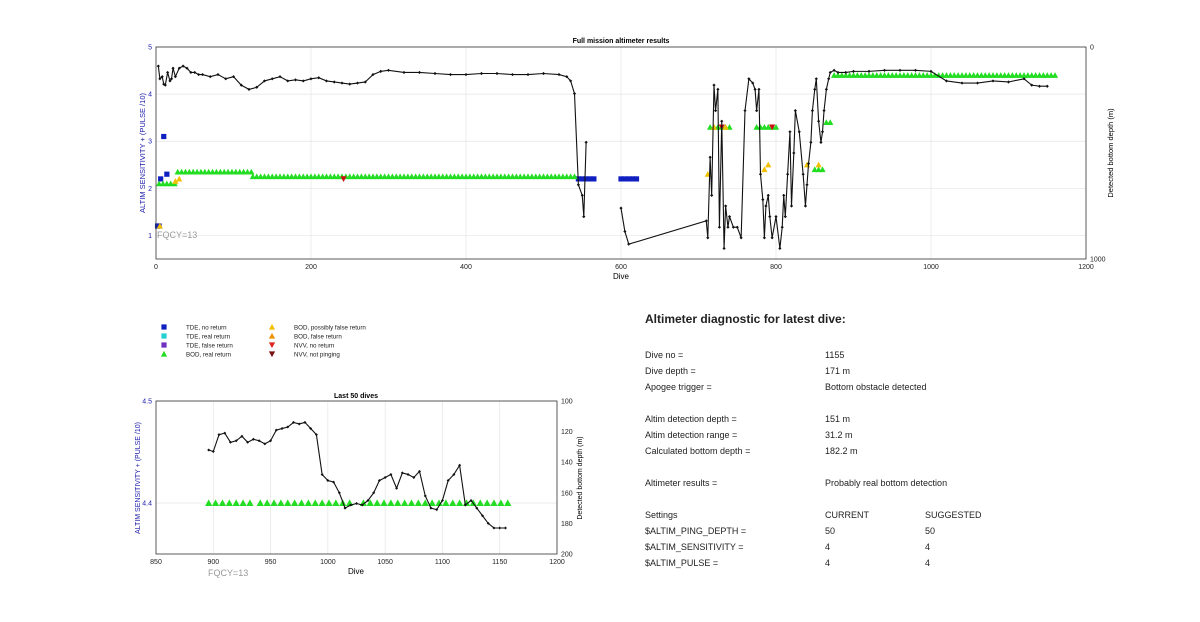 Image resolution: width=1200 pixels, height=622 pixels. What do you see at coordinates (621, 267) in the screenshot?
I see `x-tick-label: 600` at bounding box center [621, 267].